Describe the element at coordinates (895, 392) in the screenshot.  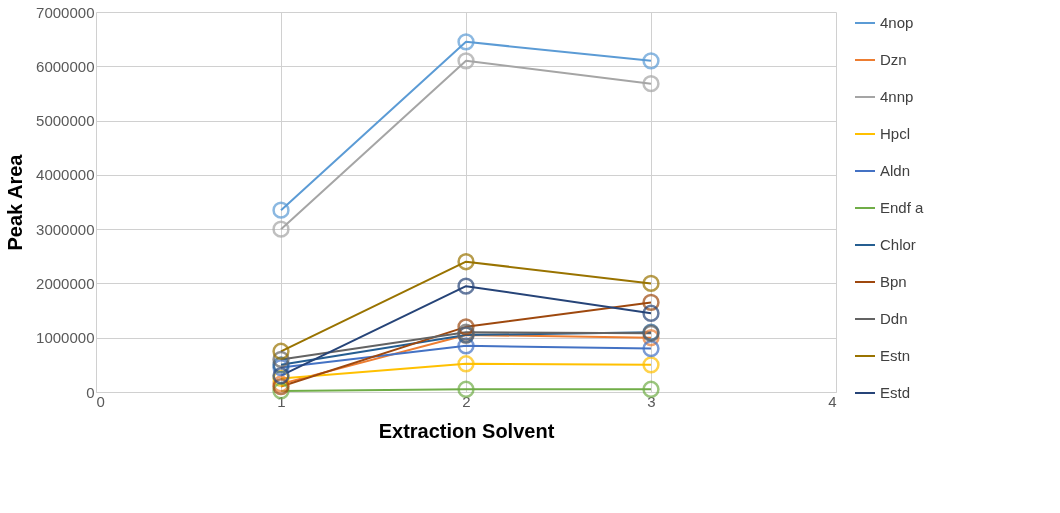
I see `legend-label: Estd` at that location.